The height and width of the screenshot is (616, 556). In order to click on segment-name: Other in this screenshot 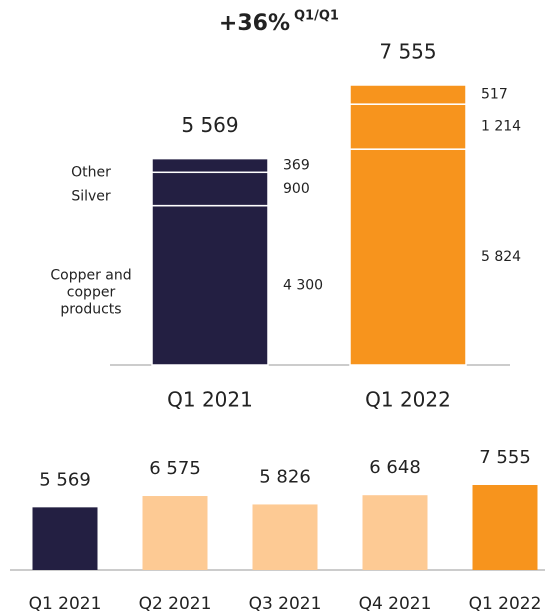, I will do `click(91, 172)`.